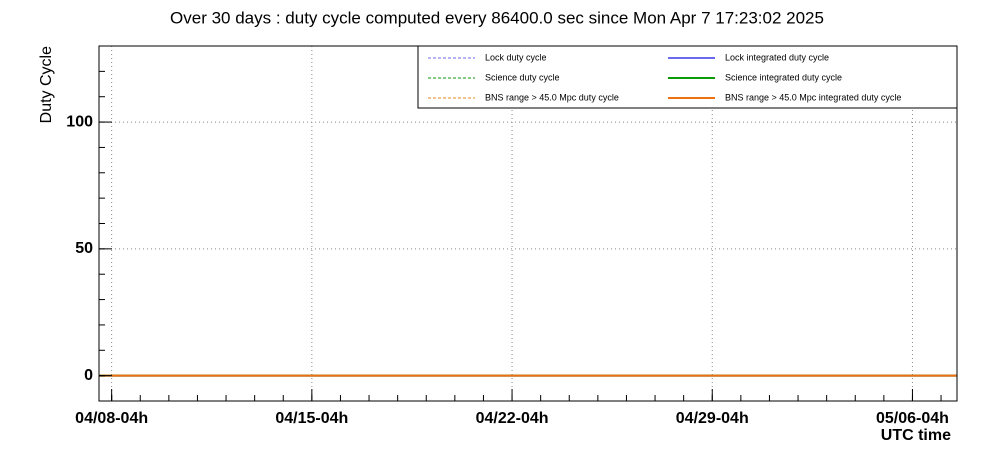 This screenshot has height=472, width=996. Describe the element at coordinates (516, 57) in the screenshot. I see `legend-label: Lock duty cycle` at that location.